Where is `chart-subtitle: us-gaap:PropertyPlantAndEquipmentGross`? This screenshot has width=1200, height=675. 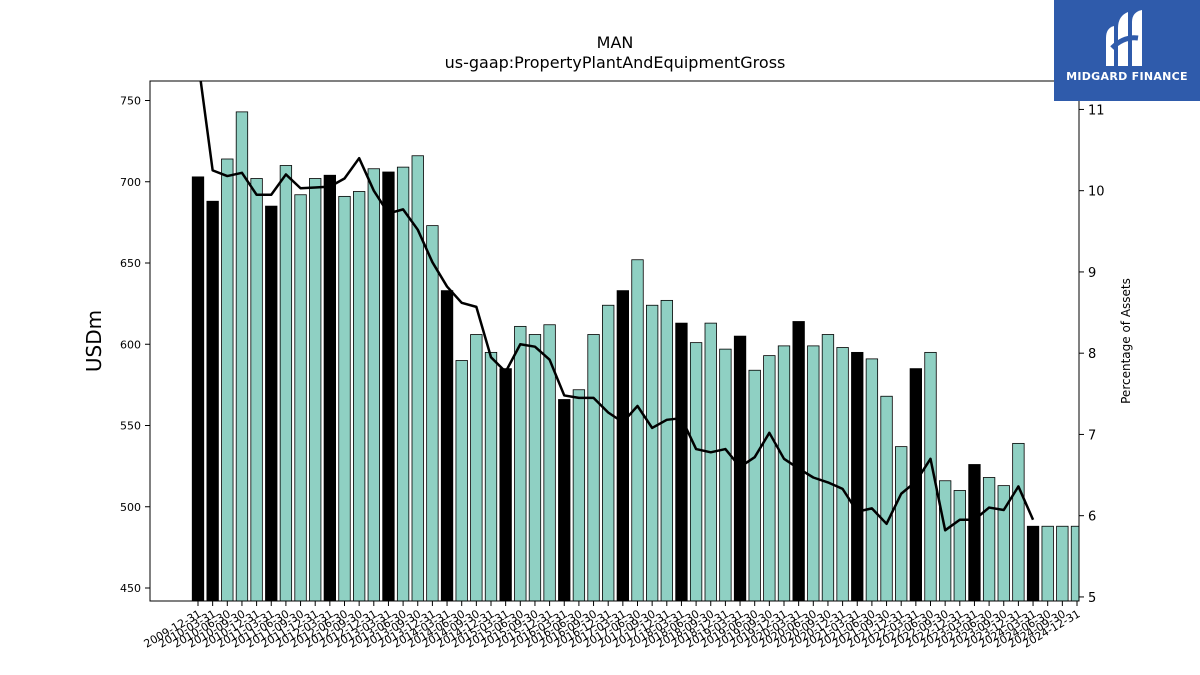 chart-subtitle: us-gaap:PropertyPlantAndEquipmentGross is located at coordinates (615, 62).